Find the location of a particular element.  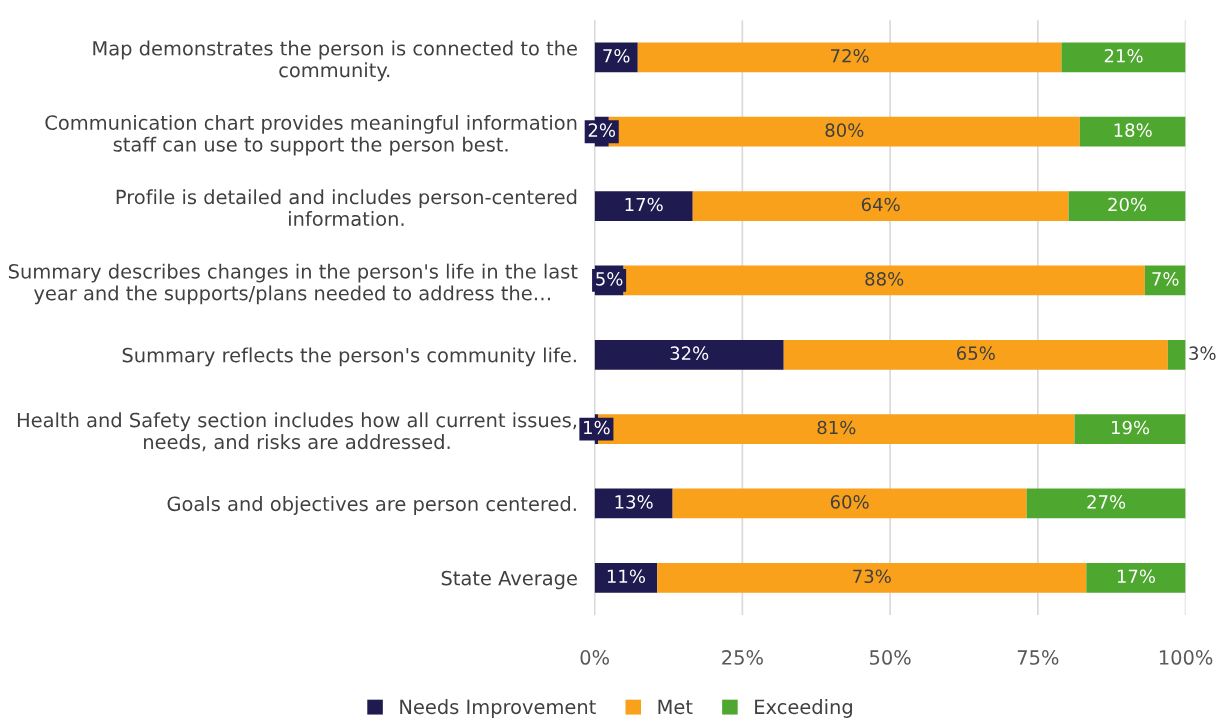

y-tick-label: Communication chart provides meaningful information staff can use to support the person best. is located at coordinates (311, 135).